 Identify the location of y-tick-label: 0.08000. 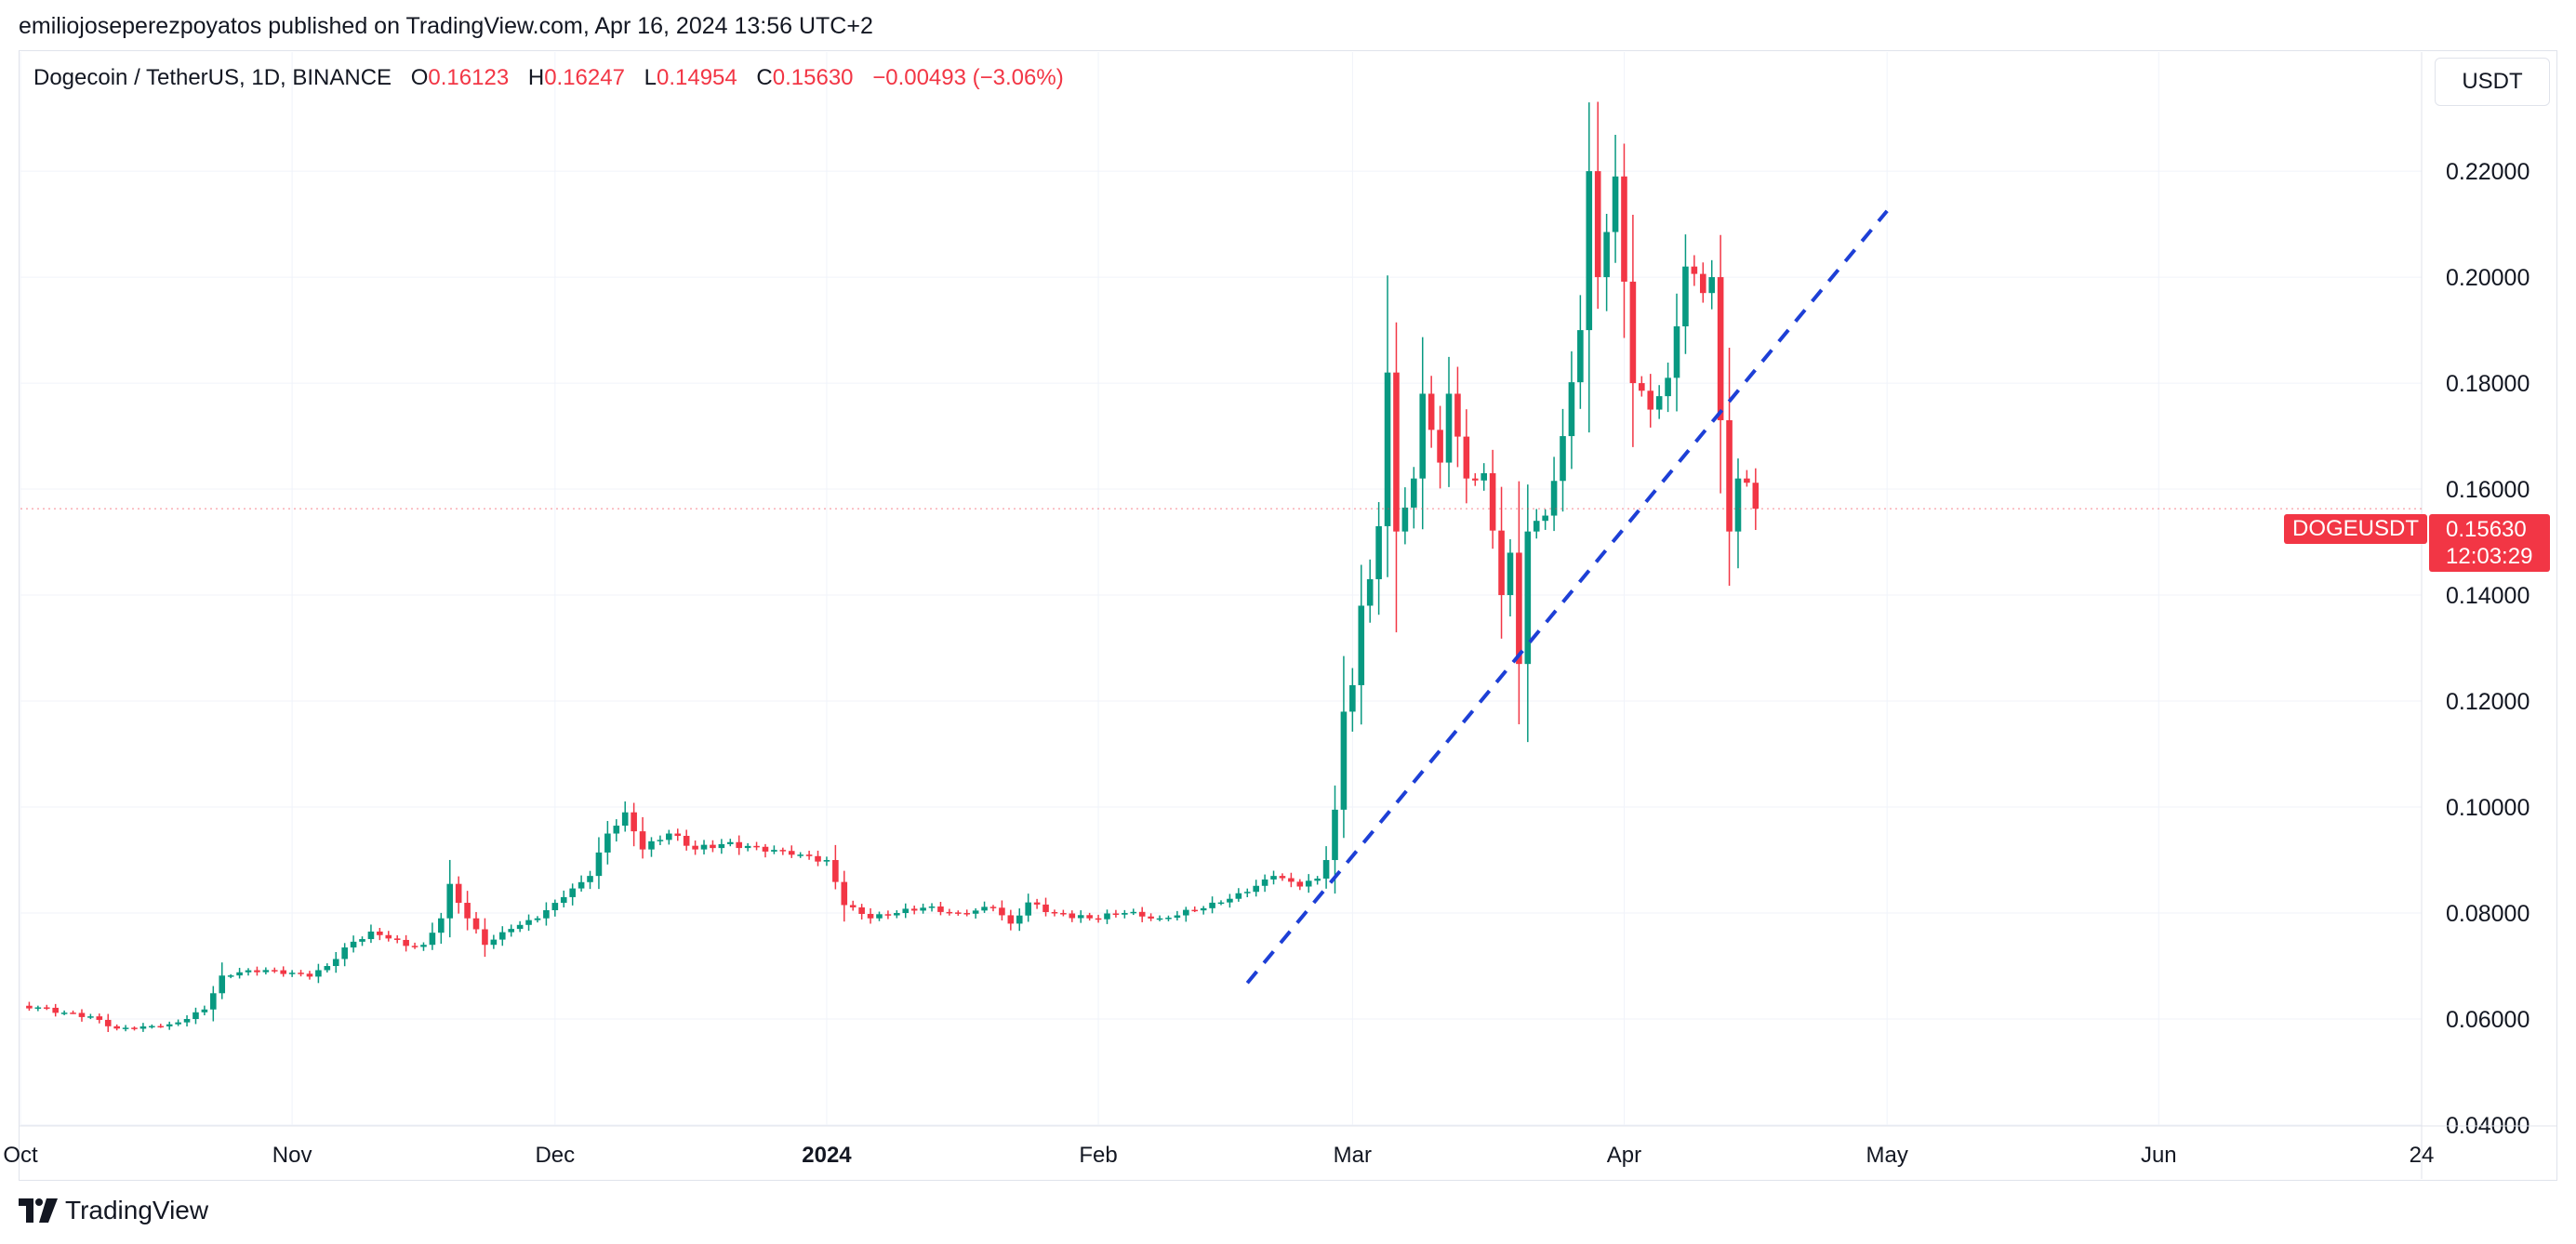
(2488, 914).